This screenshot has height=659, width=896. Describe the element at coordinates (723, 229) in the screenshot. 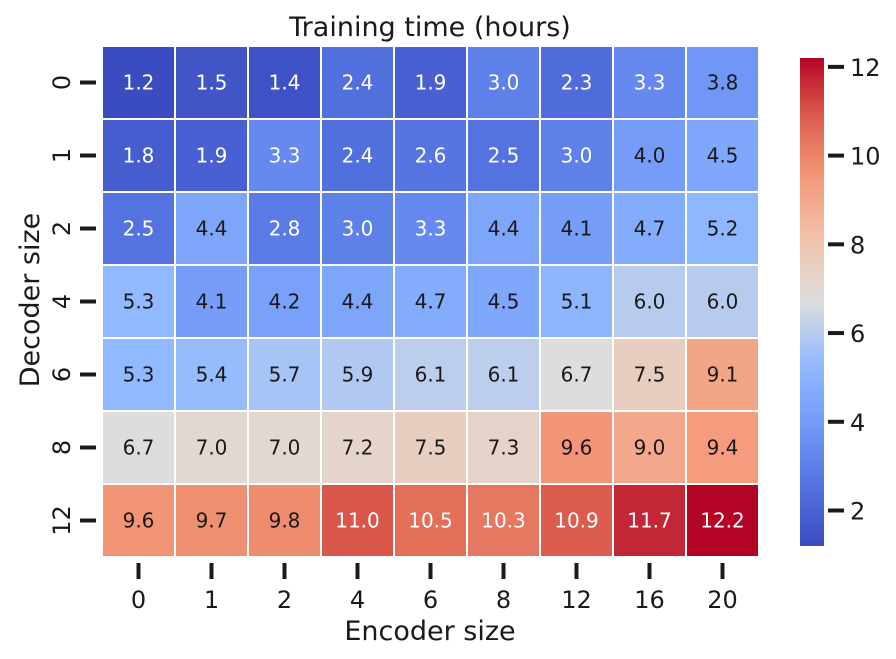

I see `cell-value-label: 5.2` at that location.